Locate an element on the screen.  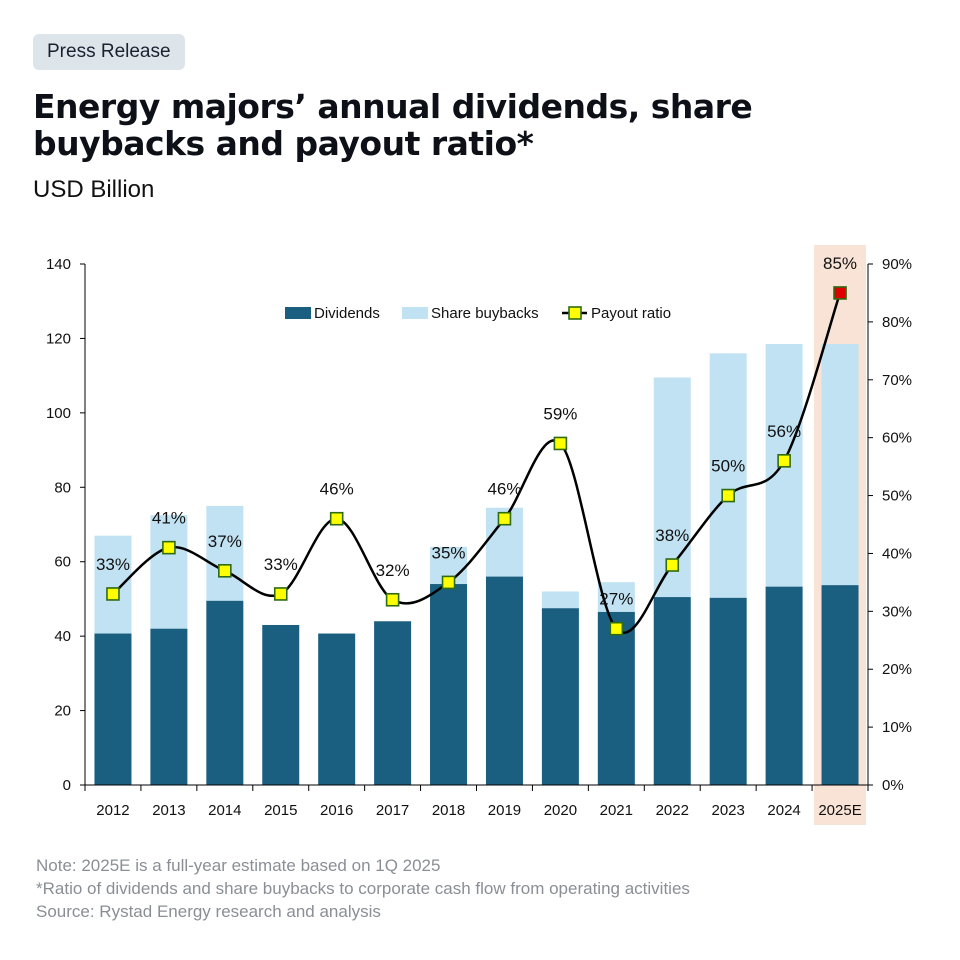
bar-dividends-2023 is located at coordinates (728, 691).